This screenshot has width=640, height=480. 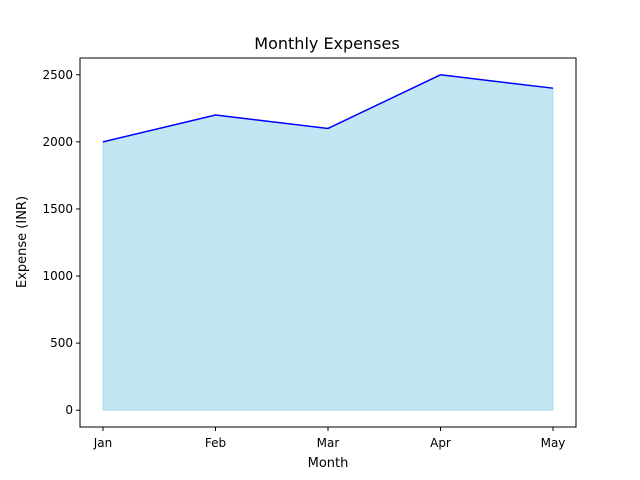 I want to click on x-axis-label: Month, so click(x=328, y=463).